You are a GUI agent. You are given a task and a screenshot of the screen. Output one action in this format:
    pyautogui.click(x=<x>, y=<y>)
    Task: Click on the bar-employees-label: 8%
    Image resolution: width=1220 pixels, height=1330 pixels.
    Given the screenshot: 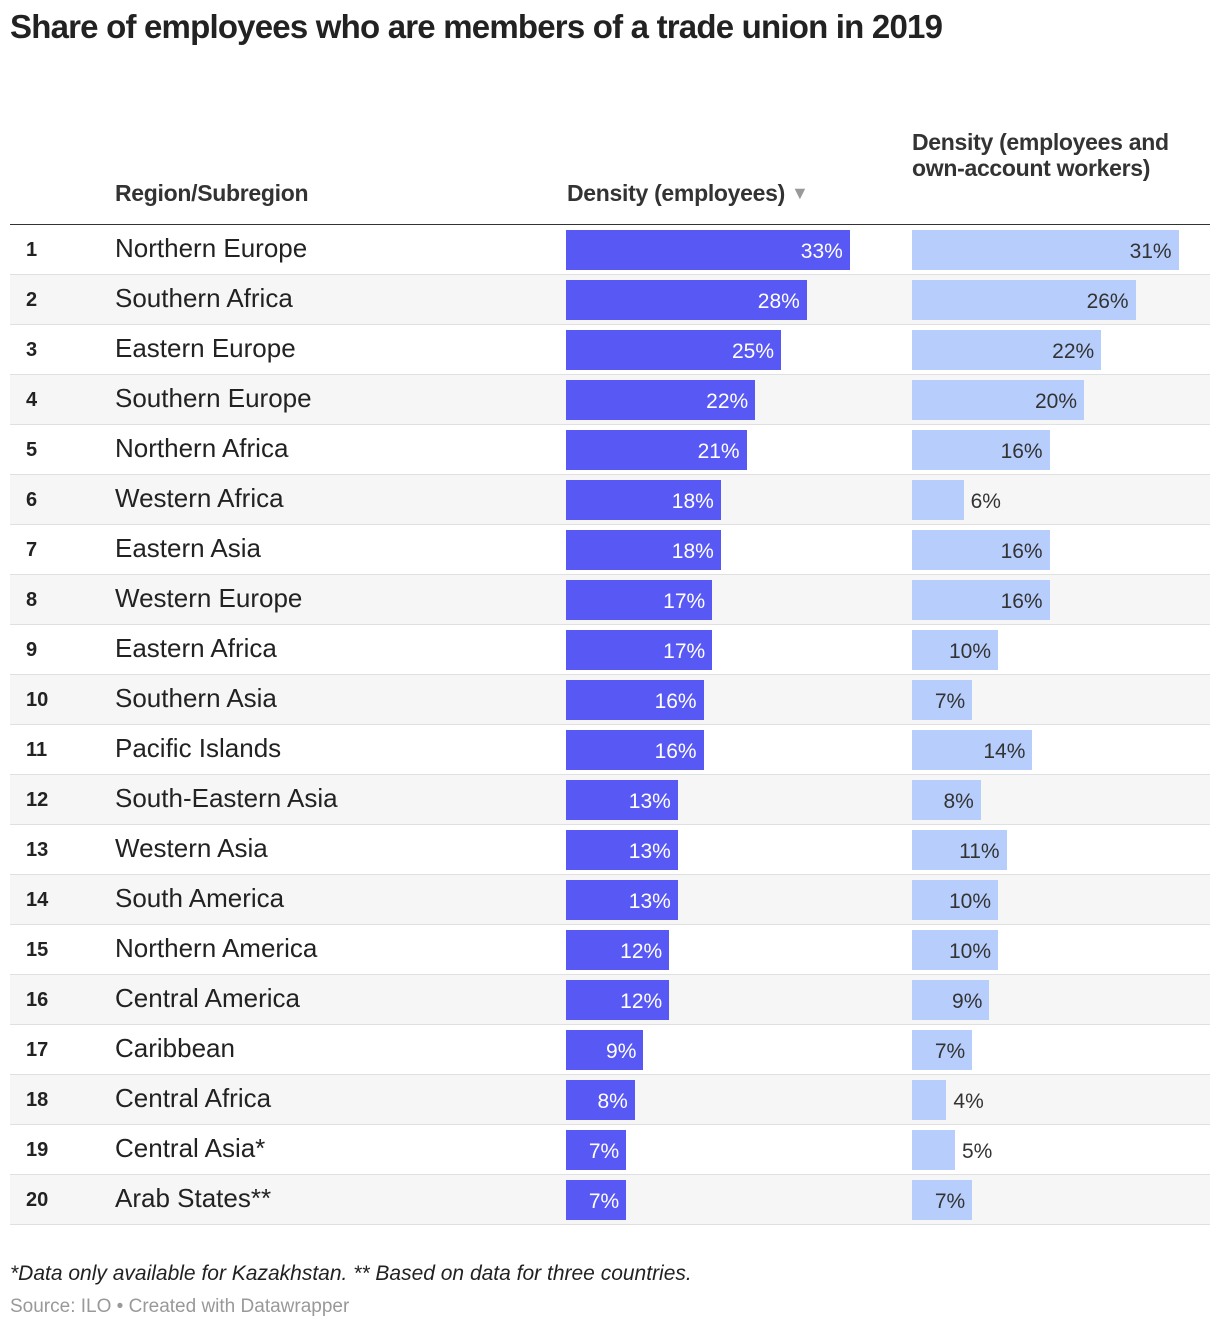 What is the action you would take?
    pyautogui.click(x=612, y=1101)
    